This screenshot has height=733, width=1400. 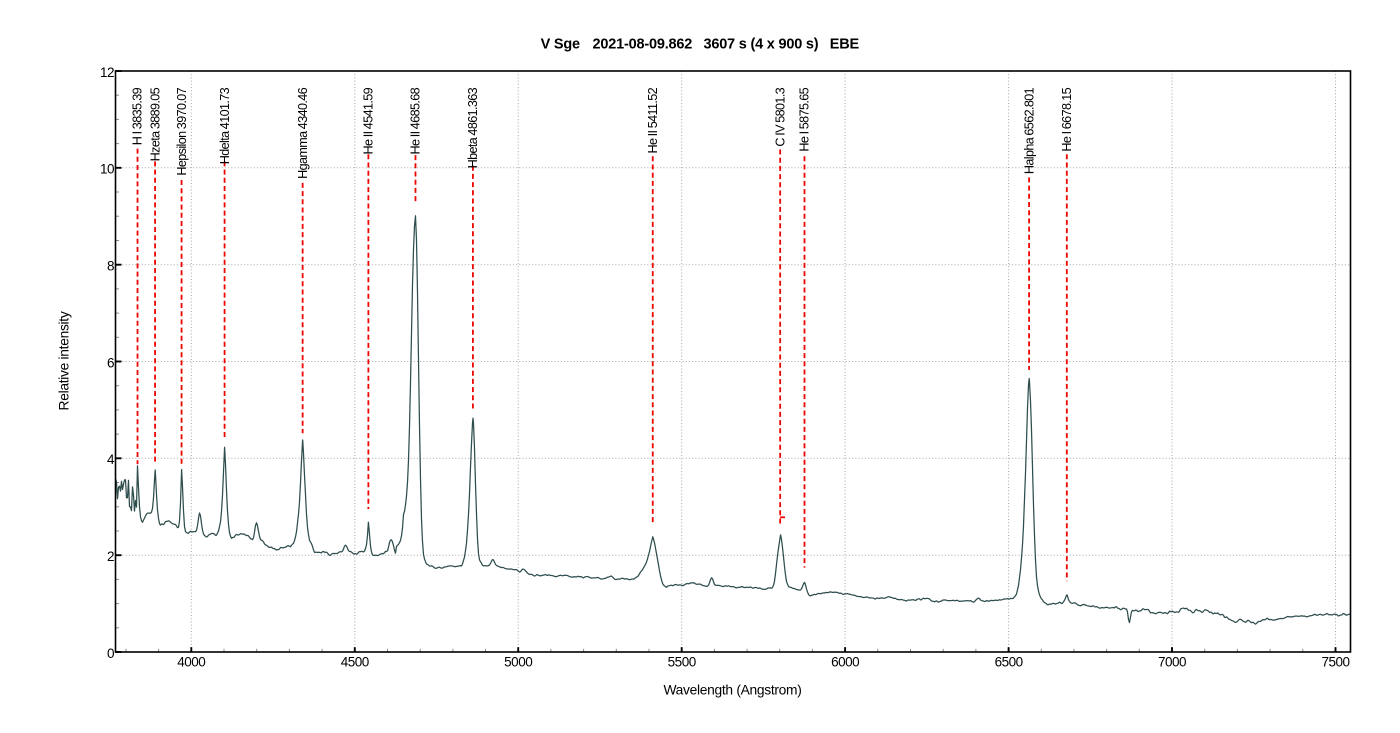 What do you see at coordinates (225, 125) in the screenshot?
I see `svg-text: Hdelta 4101.73` at bounding box center [225, 125].